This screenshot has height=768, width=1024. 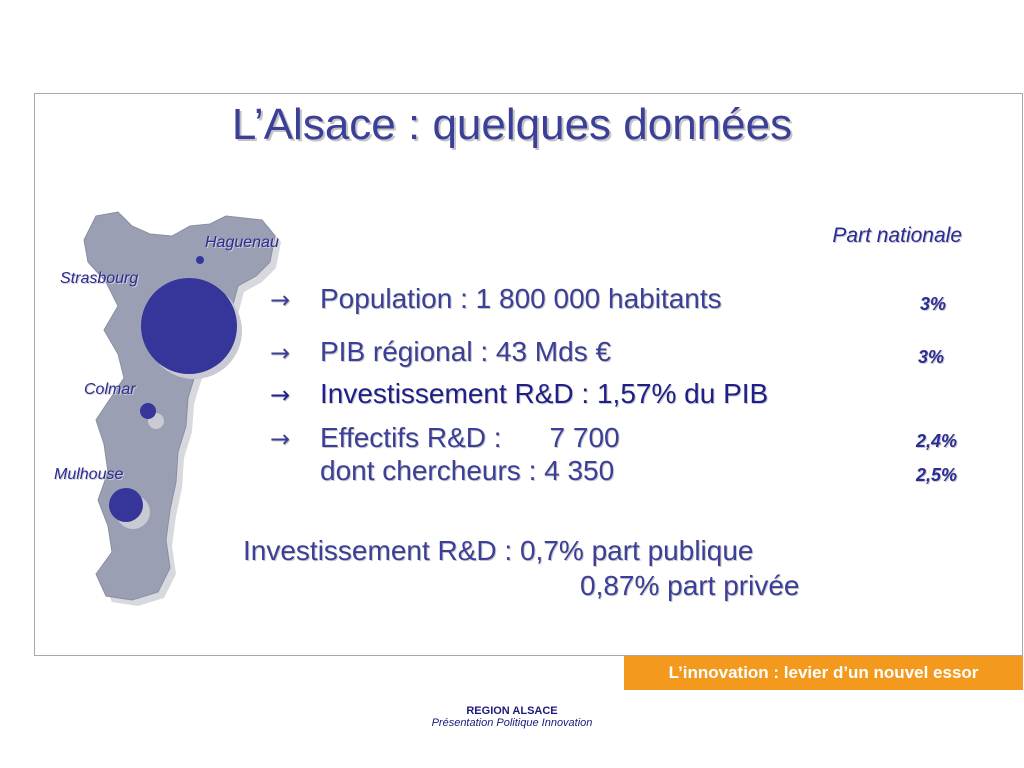 I want to click on haguenau-dot, so click(x=200, y=260).